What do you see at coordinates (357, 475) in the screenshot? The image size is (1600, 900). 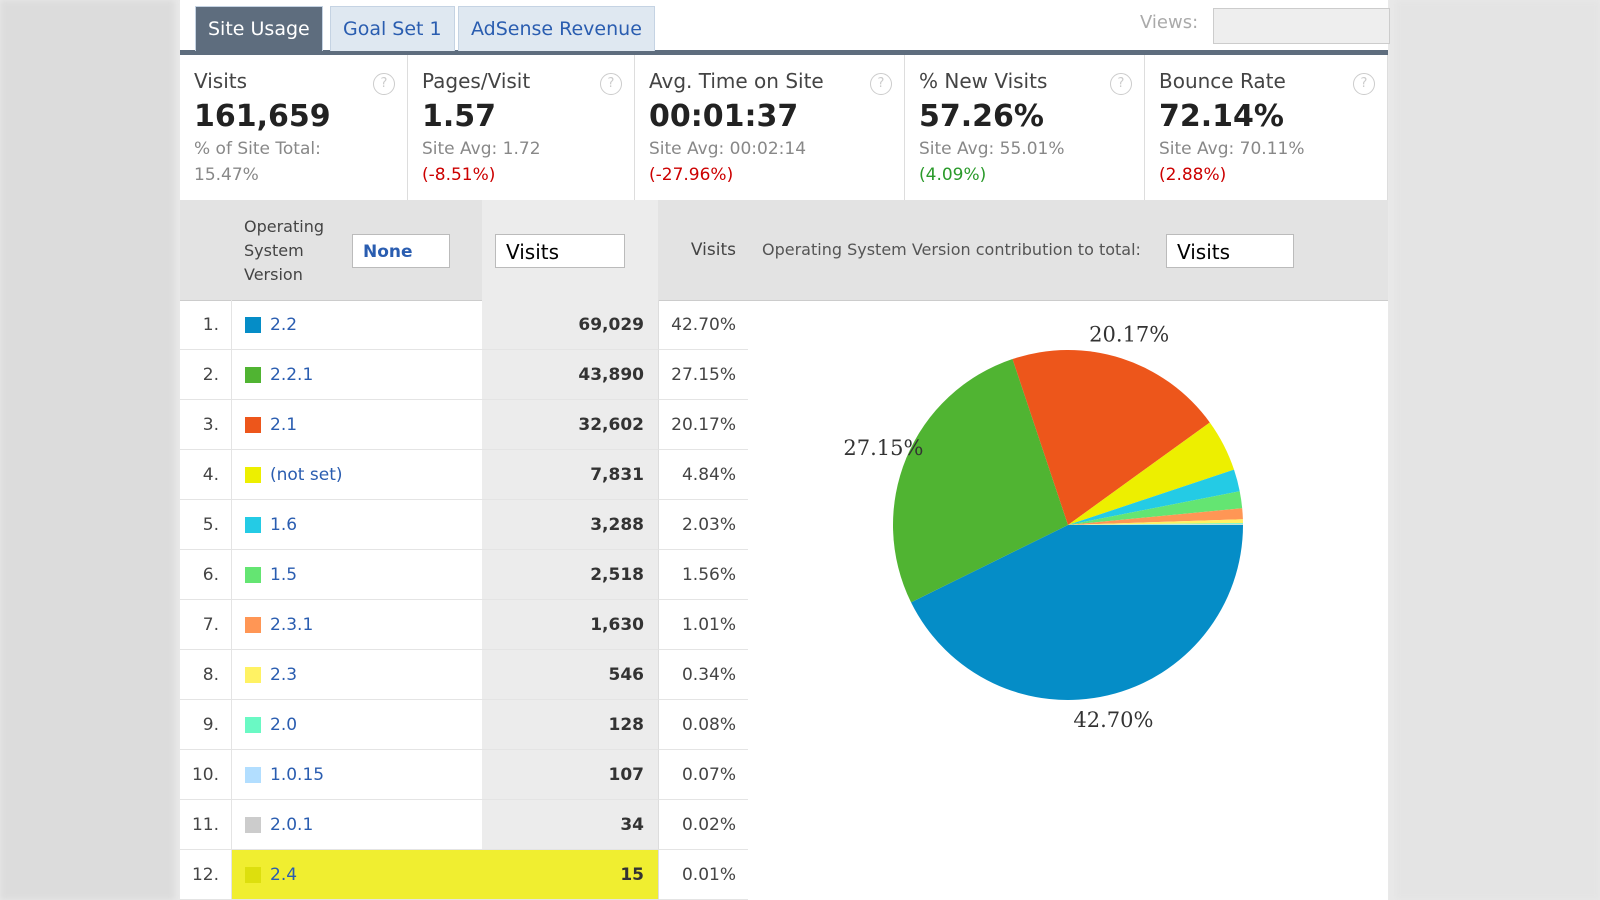 I see `row-name: (not set)` at bounding box center [357, 475].